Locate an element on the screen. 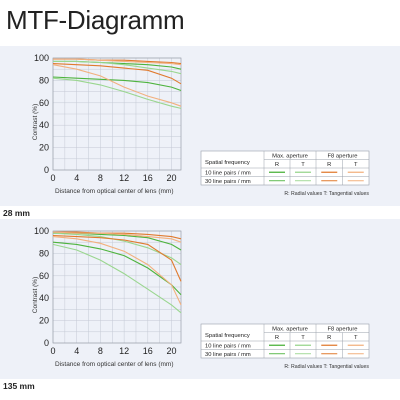  focal-length-label: 135 mm is located at coordinates (19, 386).